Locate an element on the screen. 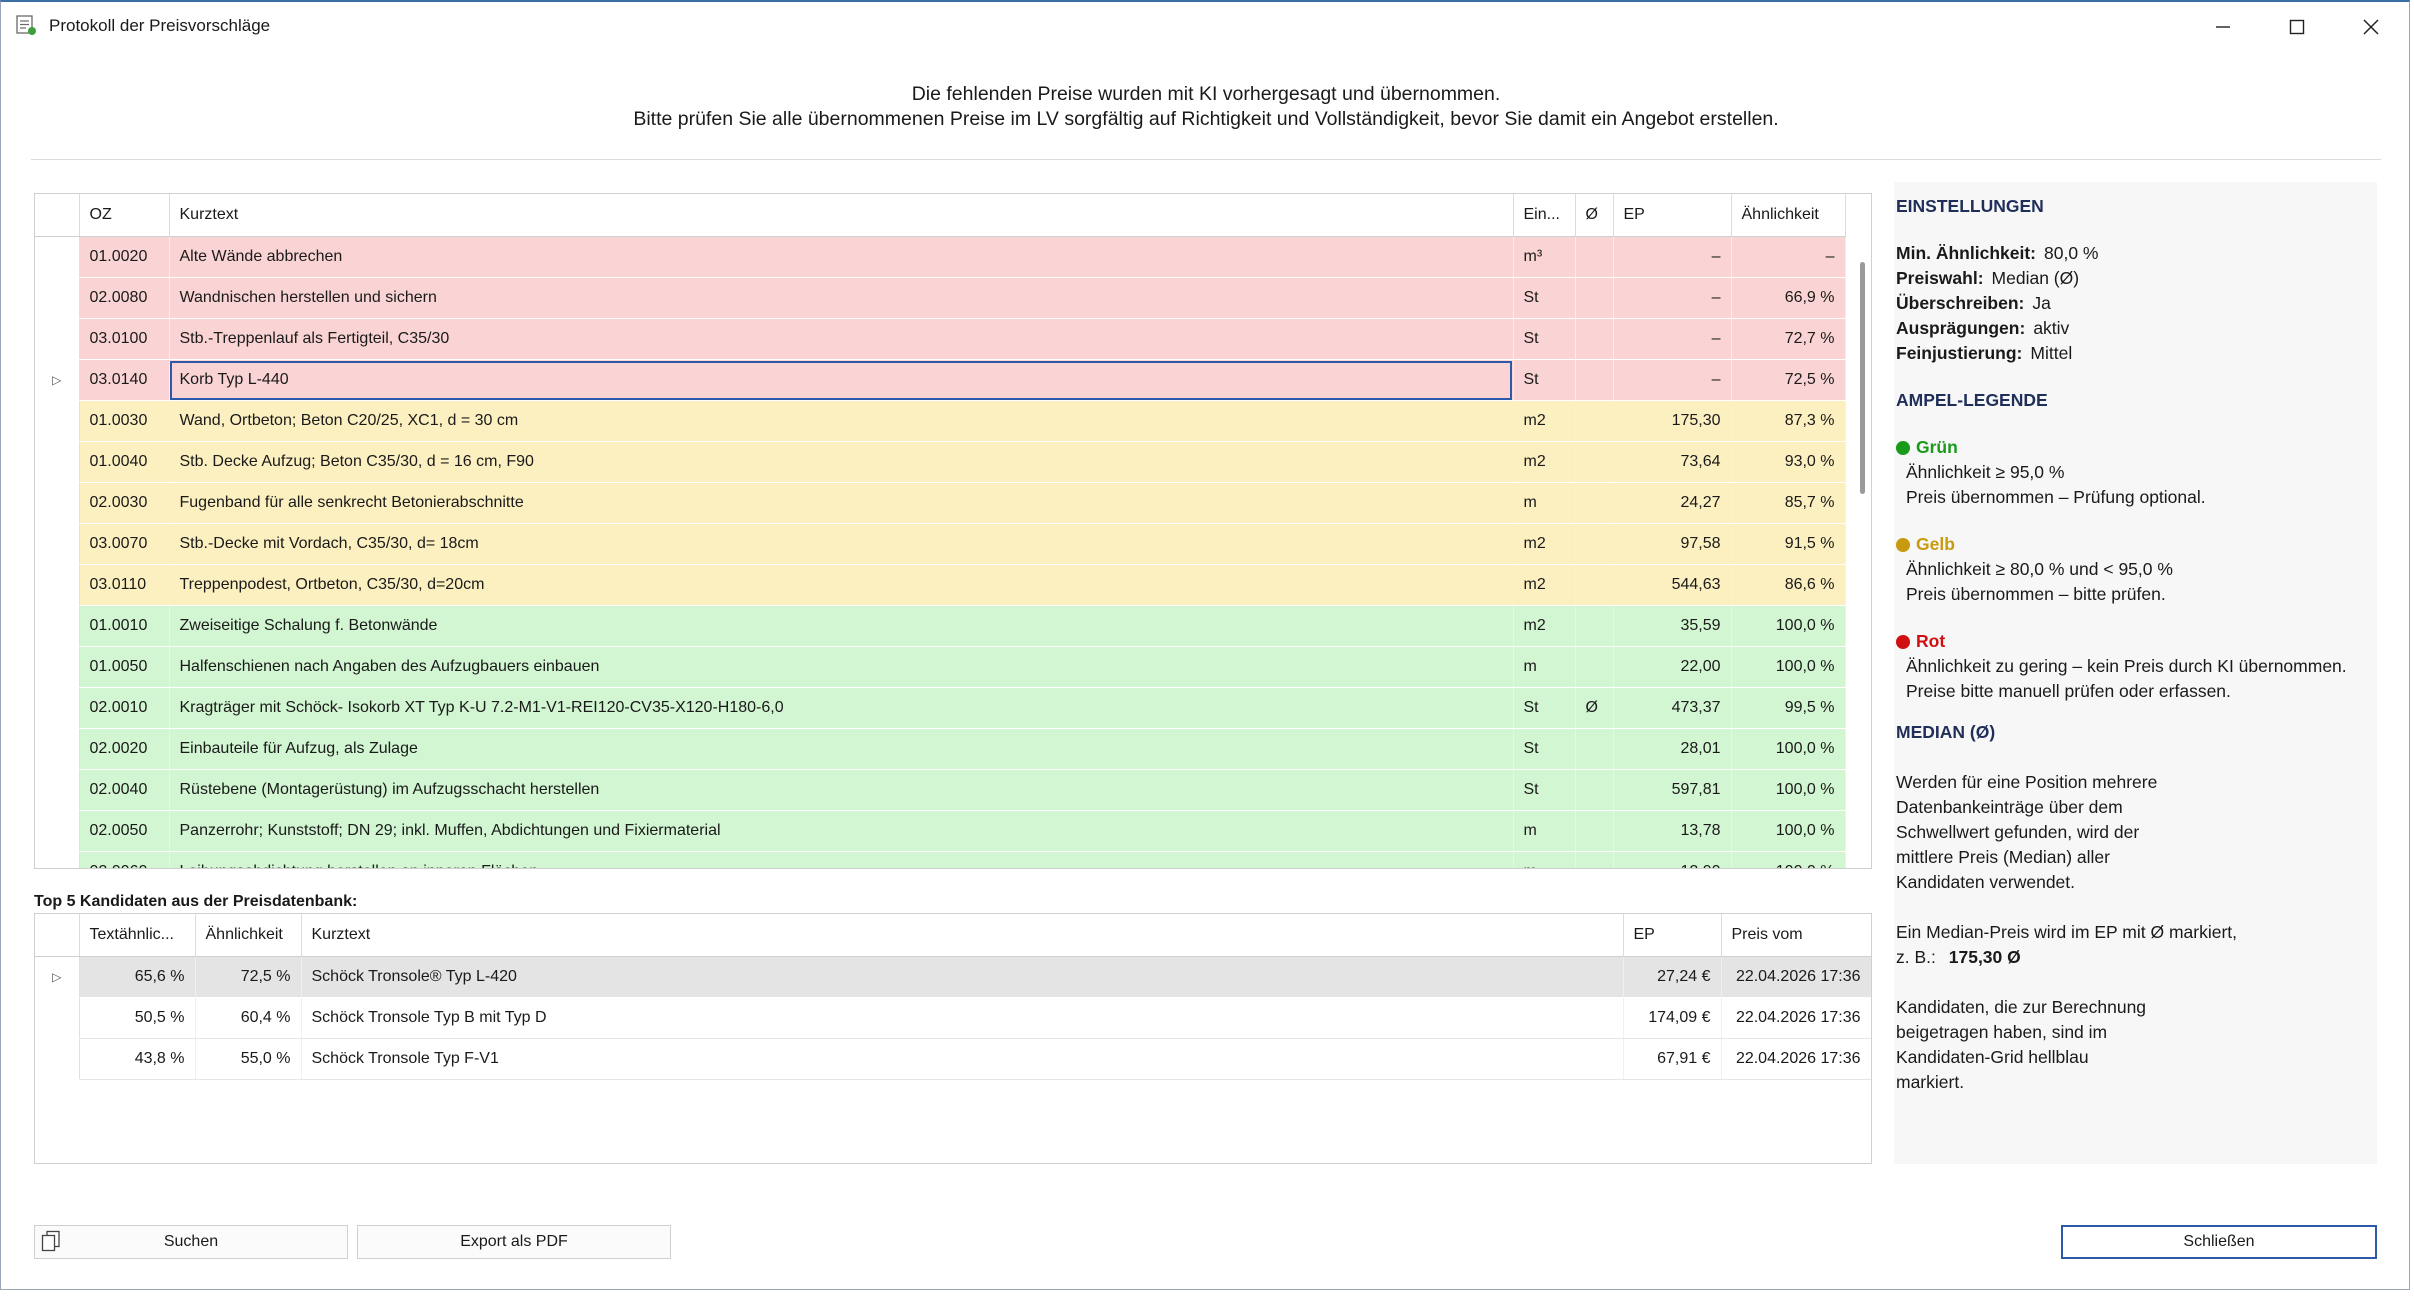 The width and height of the screenshot is (2414, 1296). column-header-median: Ø is located at coordinates (1594, 215).